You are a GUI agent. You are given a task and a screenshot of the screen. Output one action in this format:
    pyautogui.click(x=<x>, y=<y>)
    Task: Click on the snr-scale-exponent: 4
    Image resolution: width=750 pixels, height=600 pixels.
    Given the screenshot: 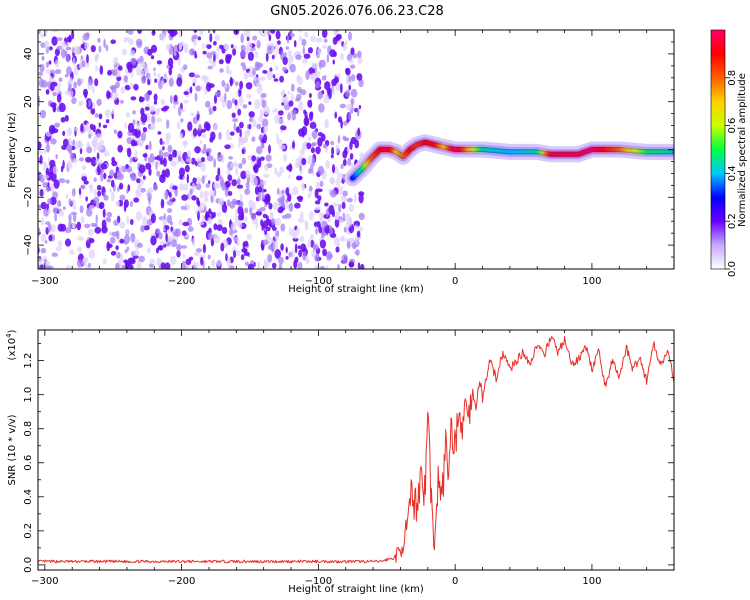 What is the action you would take?
    pyautogui.click(x=9, y=335)
    